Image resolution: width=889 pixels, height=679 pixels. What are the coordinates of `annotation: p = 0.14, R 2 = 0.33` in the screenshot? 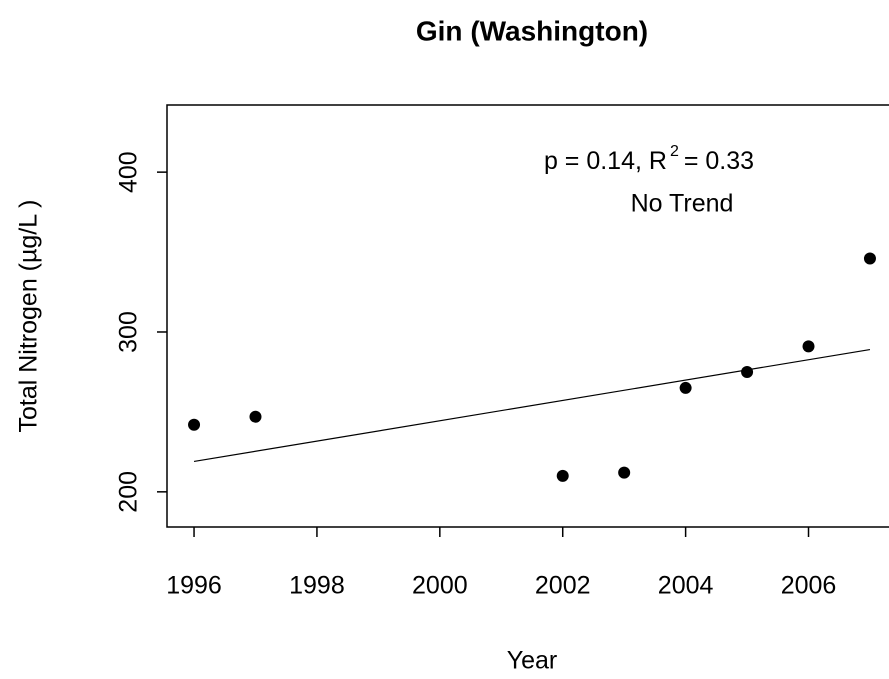 It's located at (649, 158).